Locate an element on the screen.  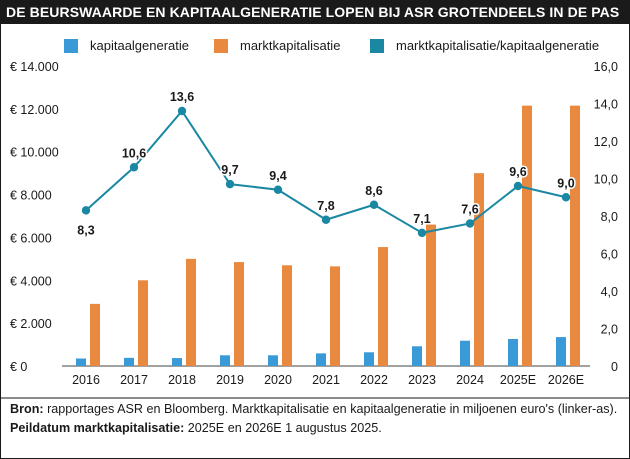
x-axis-tick-label: 2022 is located at coordinates (374, 380).